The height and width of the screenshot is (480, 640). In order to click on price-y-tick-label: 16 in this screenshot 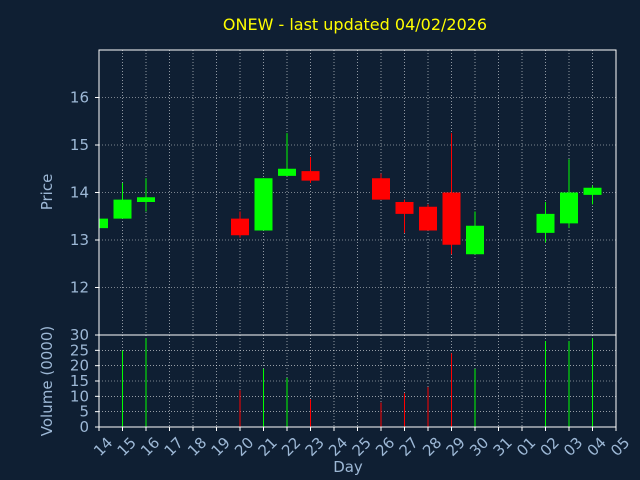, I will do `click(79, 98)`.